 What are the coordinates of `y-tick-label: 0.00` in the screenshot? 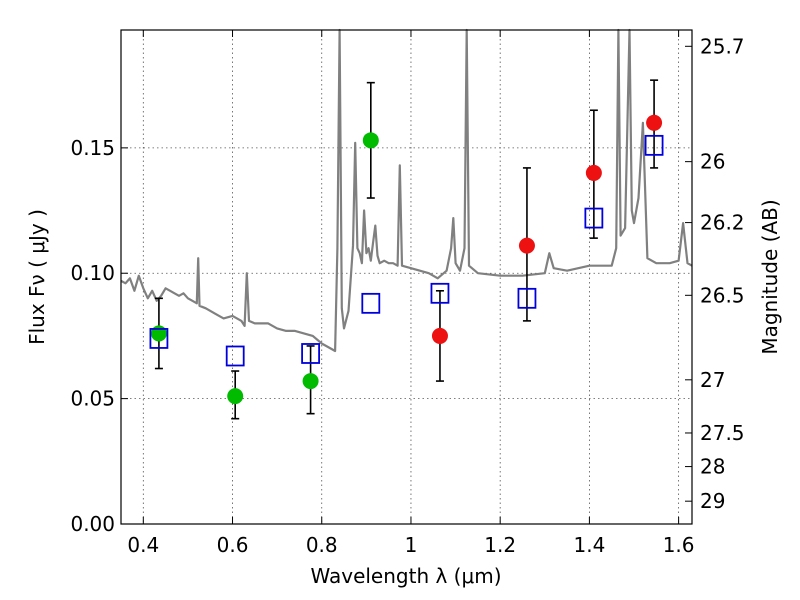 It's located at (92, 524).